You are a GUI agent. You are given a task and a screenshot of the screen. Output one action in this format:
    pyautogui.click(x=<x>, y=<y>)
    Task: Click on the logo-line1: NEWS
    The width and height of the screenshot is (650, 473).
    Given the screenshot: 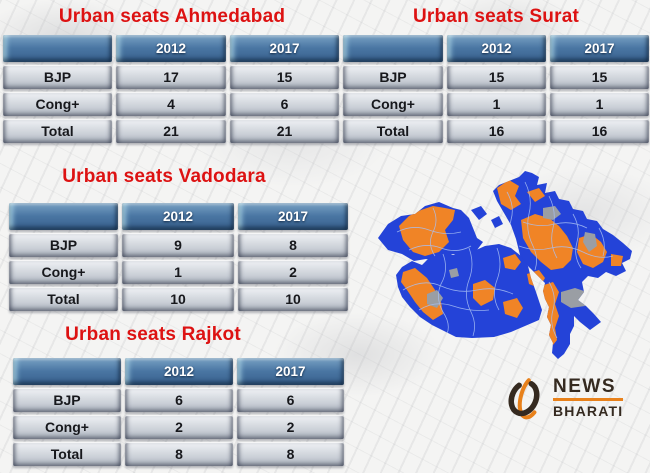 What is the action you would take?
    pyautogui.click(x=584, y=386)
    